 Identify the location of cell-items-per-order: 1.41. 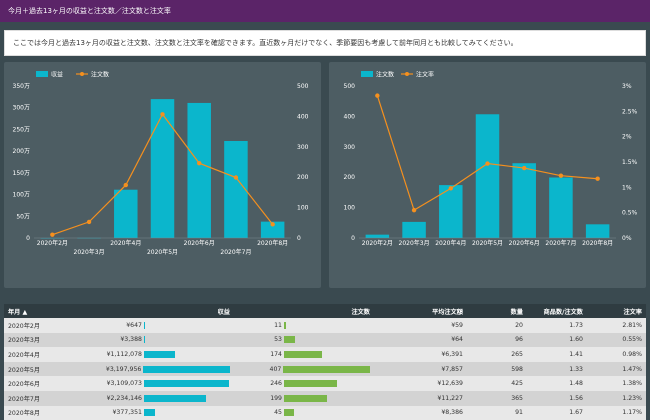
(576, 354).